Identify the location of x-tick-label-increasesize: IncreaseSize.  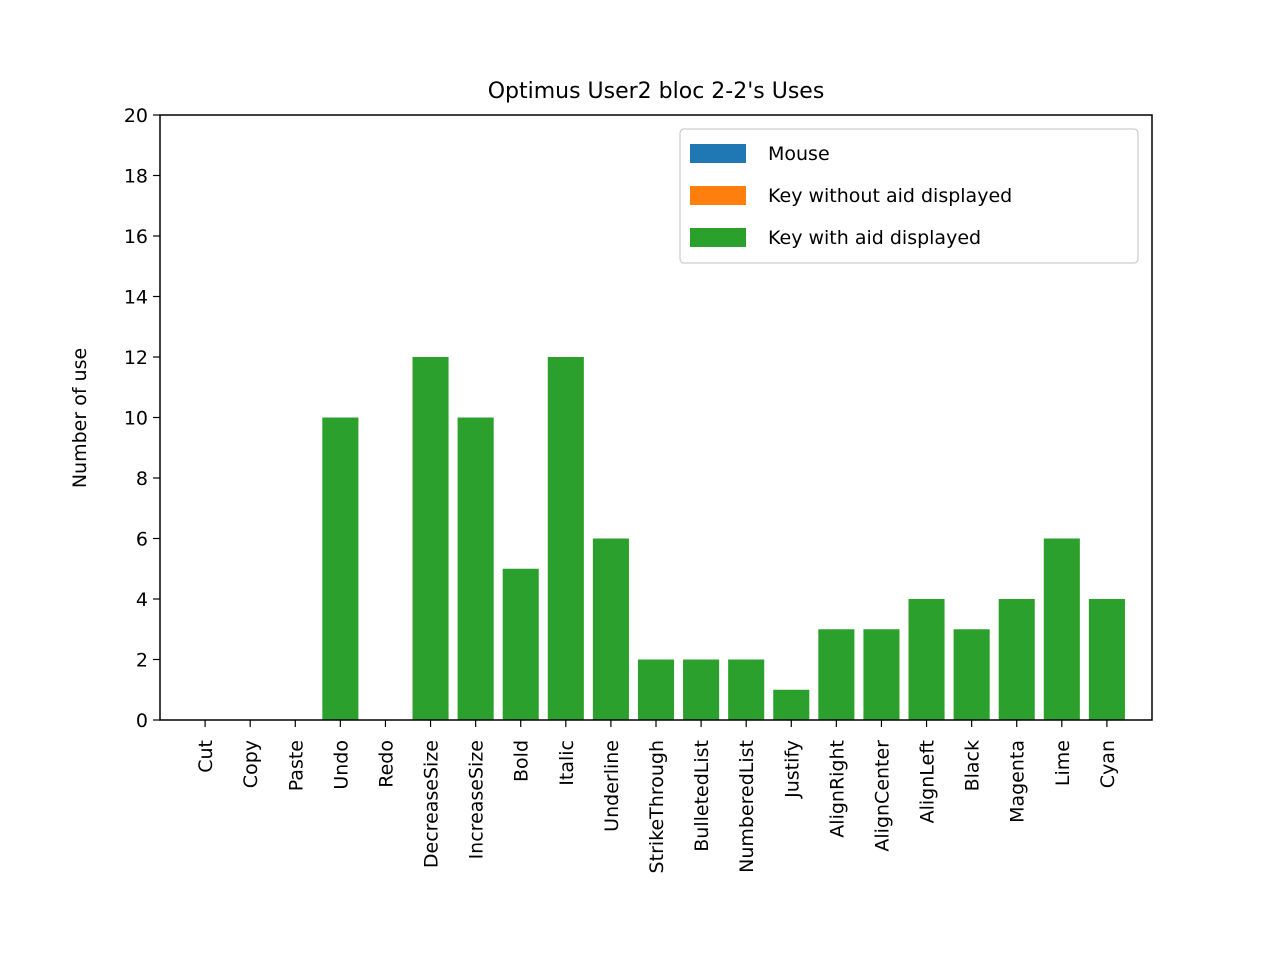
(477, 799).